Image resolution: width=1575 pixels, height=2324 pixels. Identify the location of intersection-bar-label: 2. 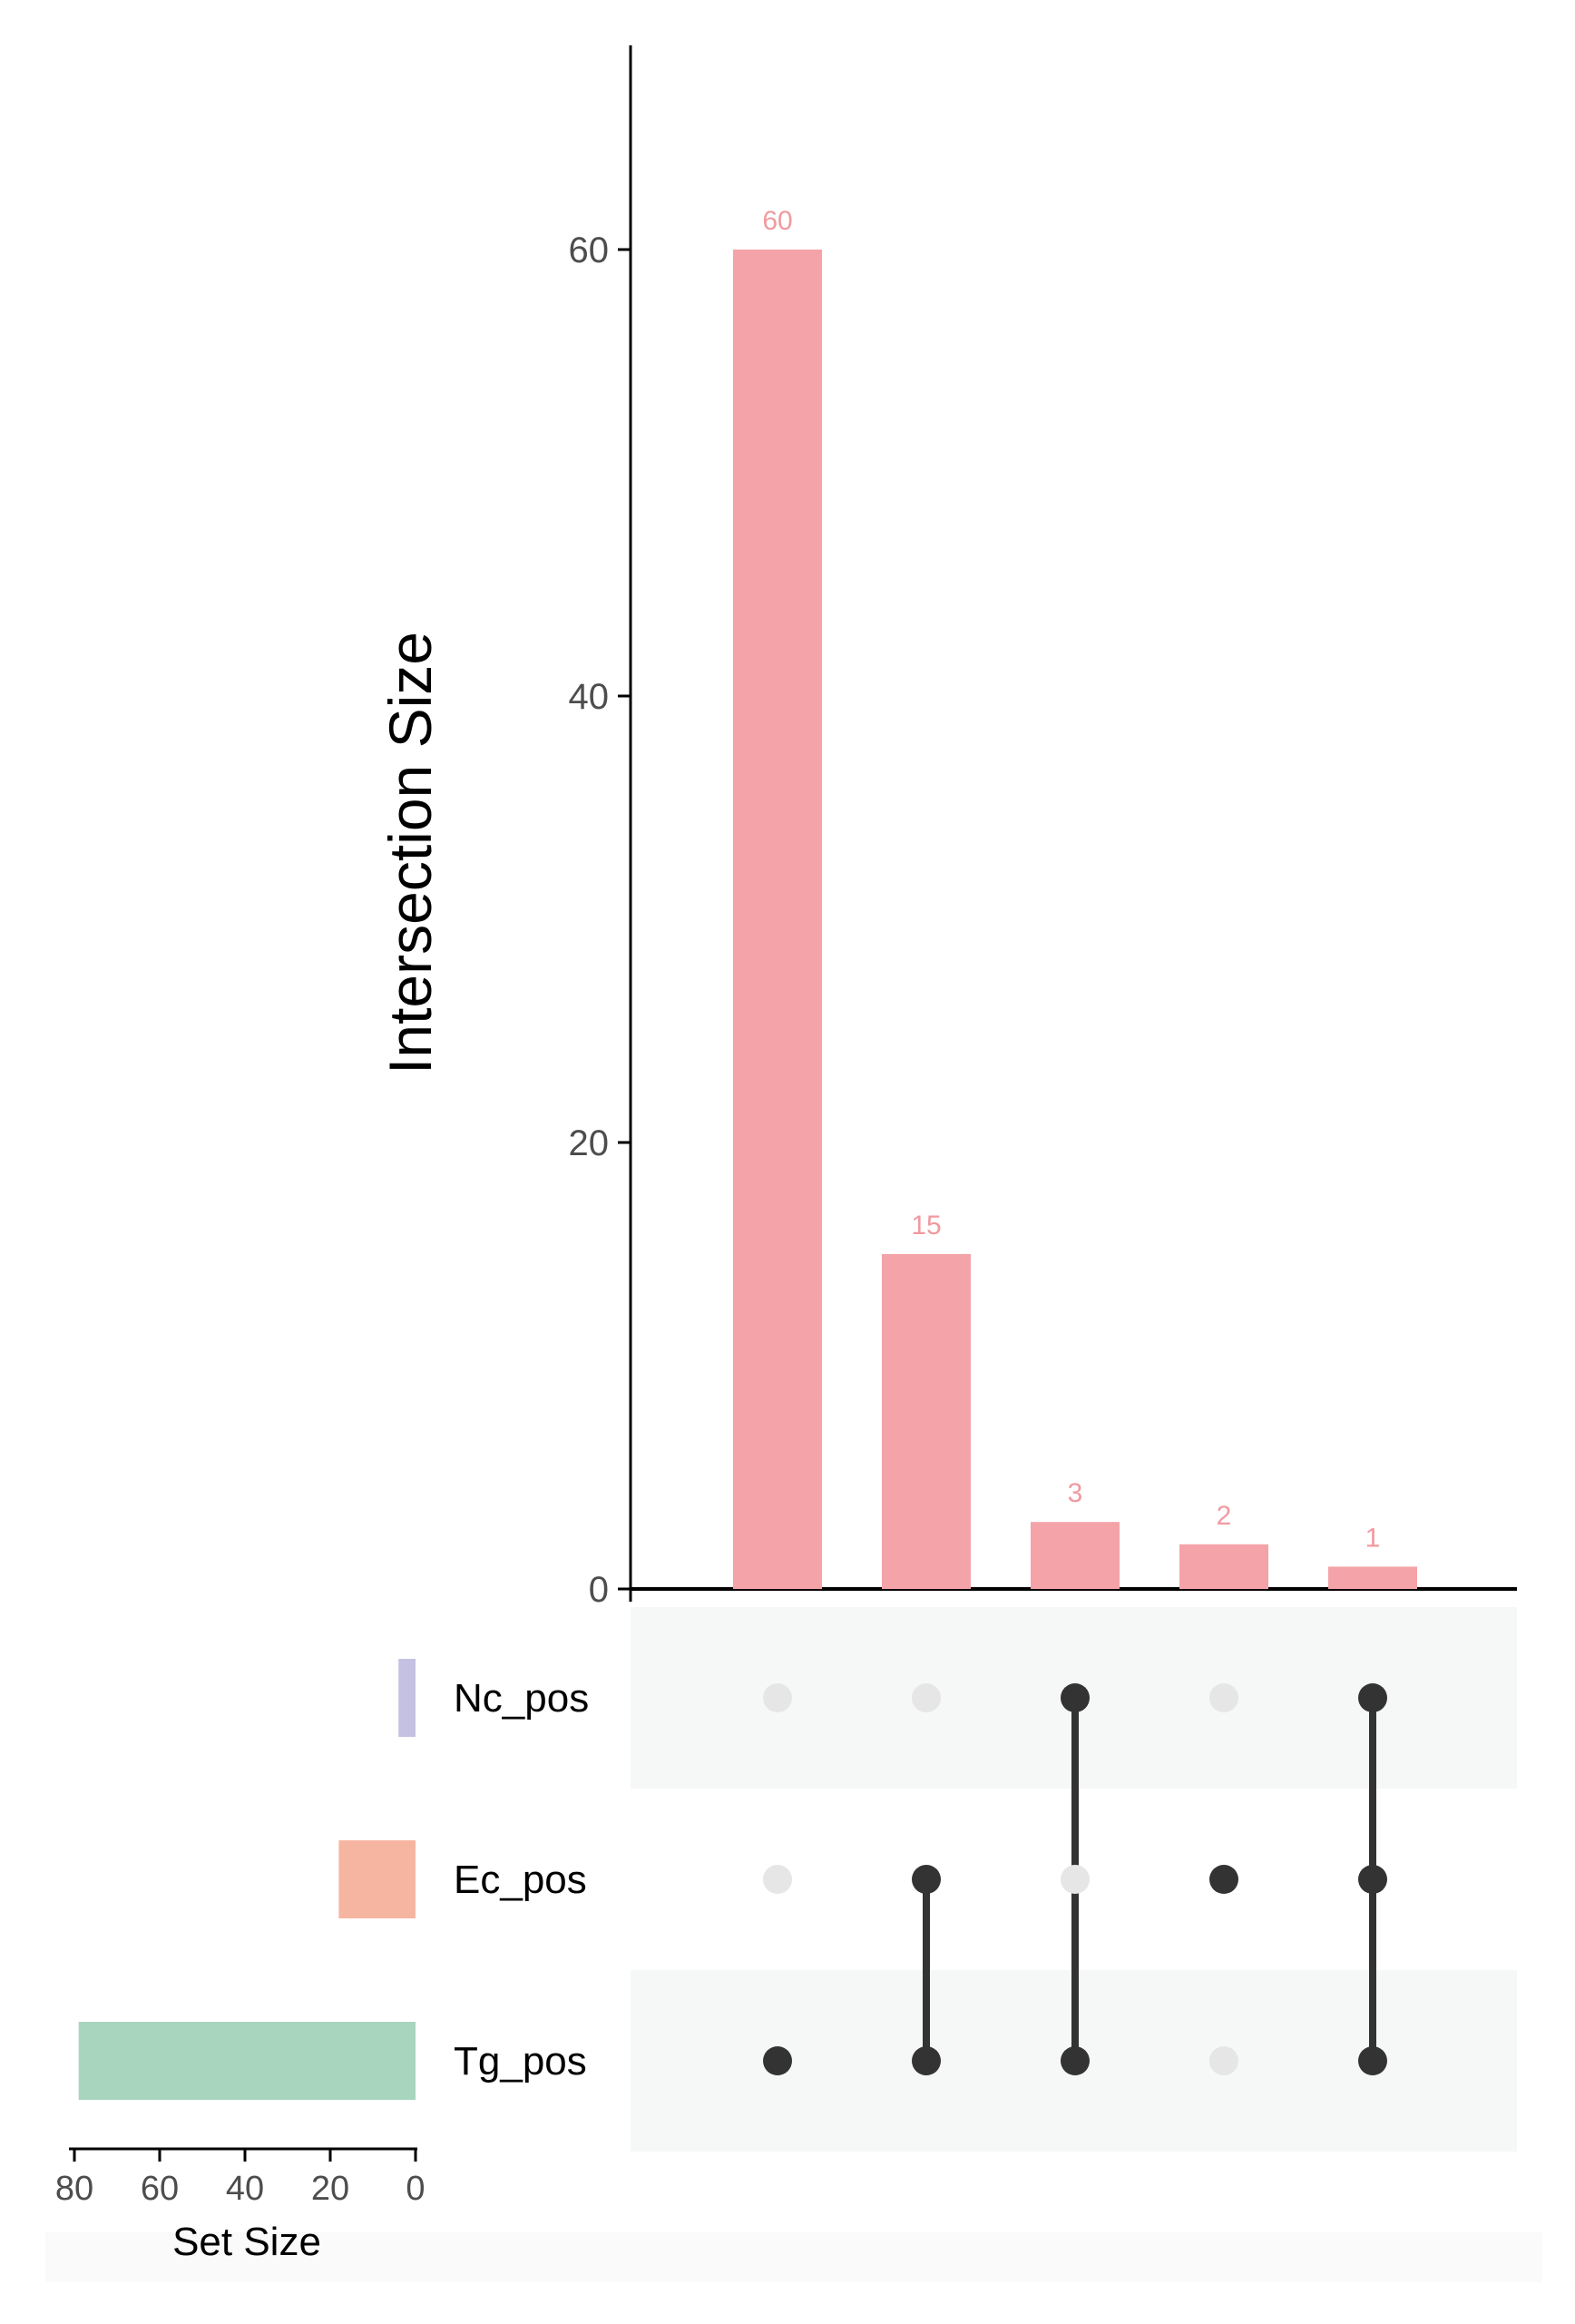
(1224, 1516).